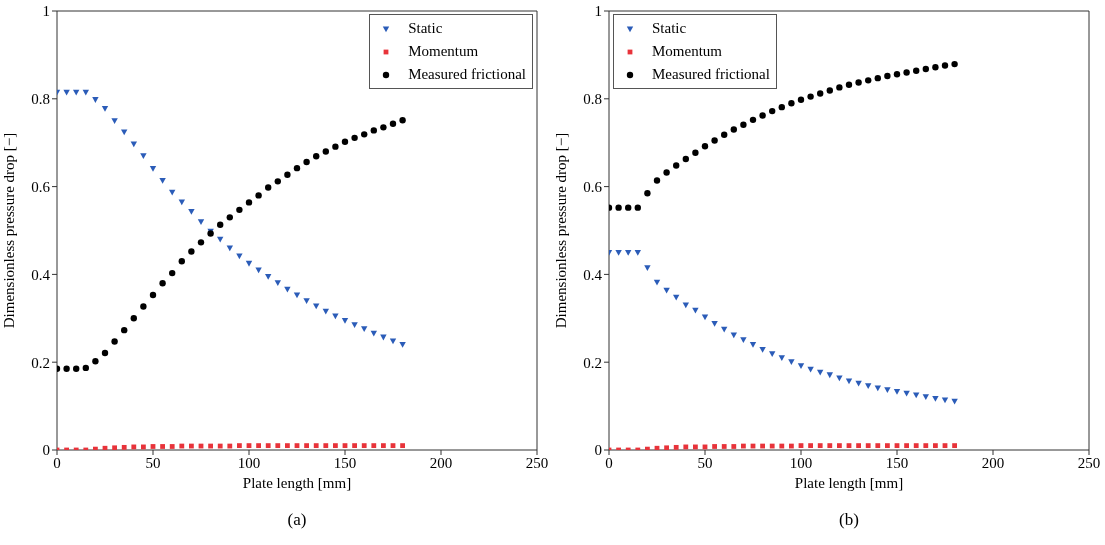 The width and height of the screenshot is (1105, 545). What do you see at coordinates (297, 520) in the screenshot?
I see `text: (a)` at bounding box center [297, 520].